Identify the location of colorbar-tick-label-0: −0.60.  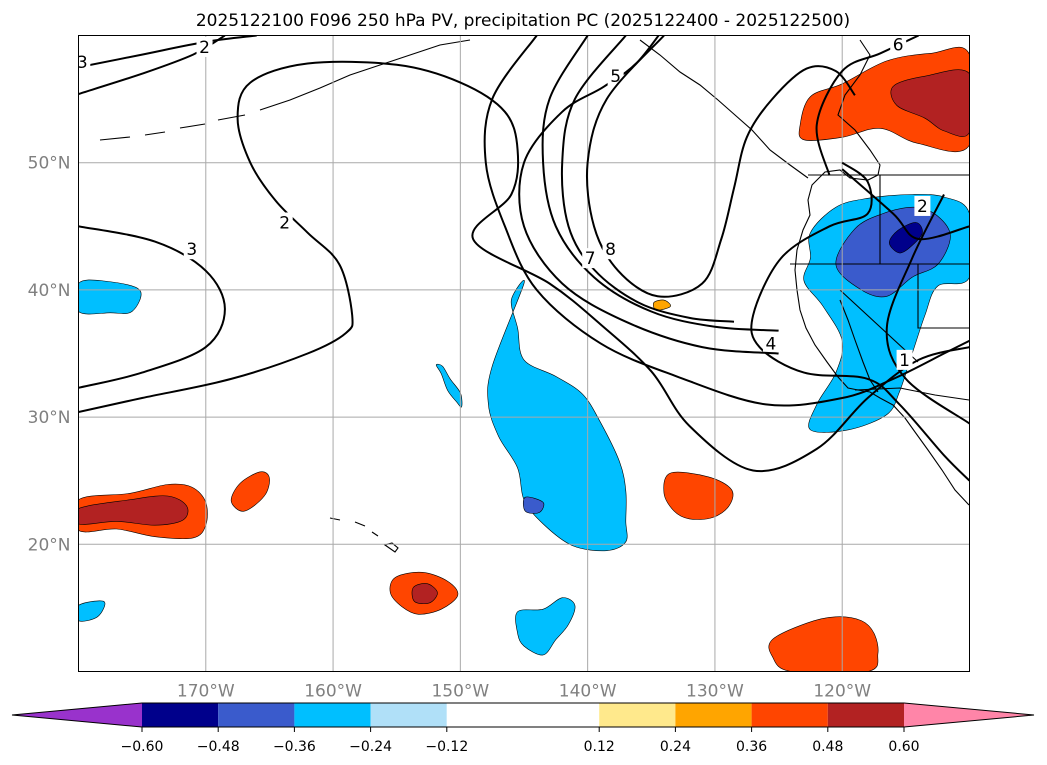
(142, 747).